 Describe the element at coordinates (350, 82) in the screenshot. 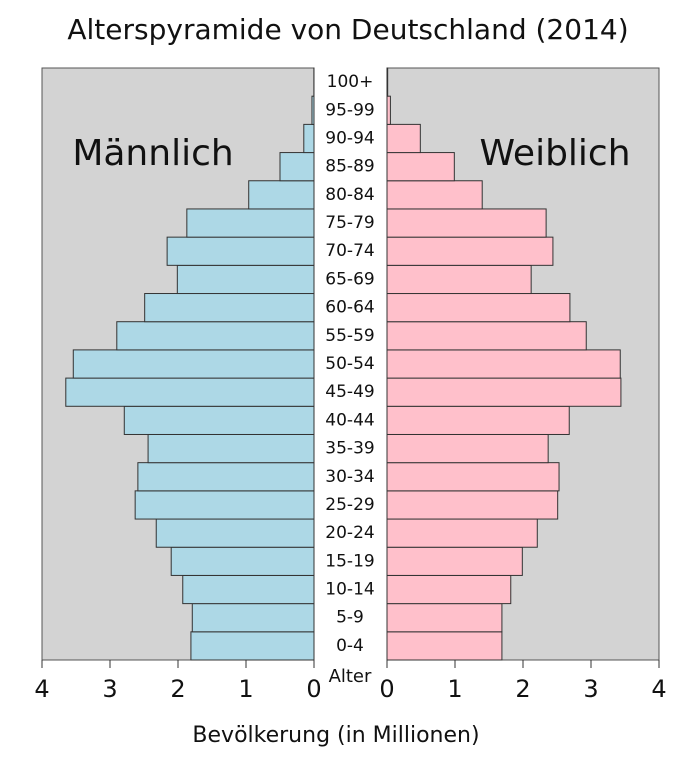

I see `category-label: 100+` at that location.